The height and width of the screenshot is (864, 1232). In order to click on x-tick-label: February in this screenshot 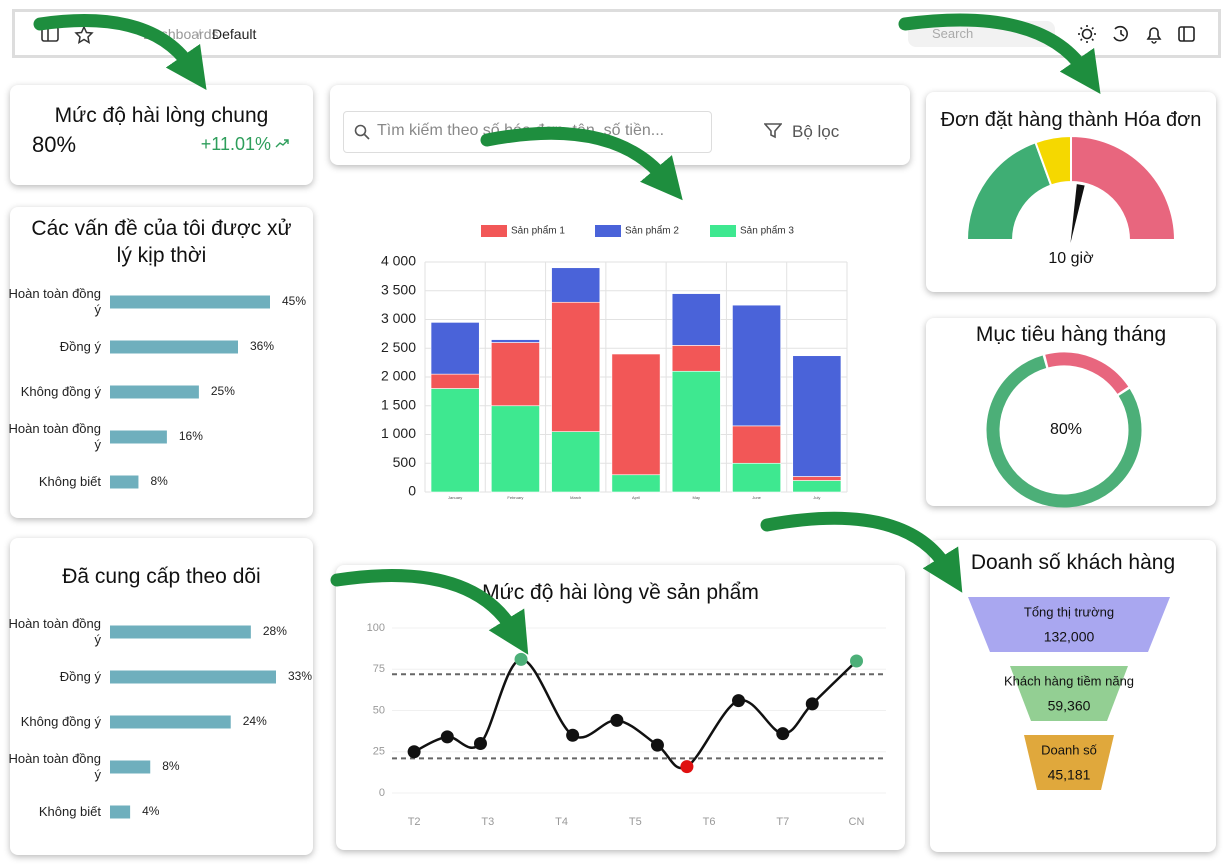, I will do `click(515, 497)`.